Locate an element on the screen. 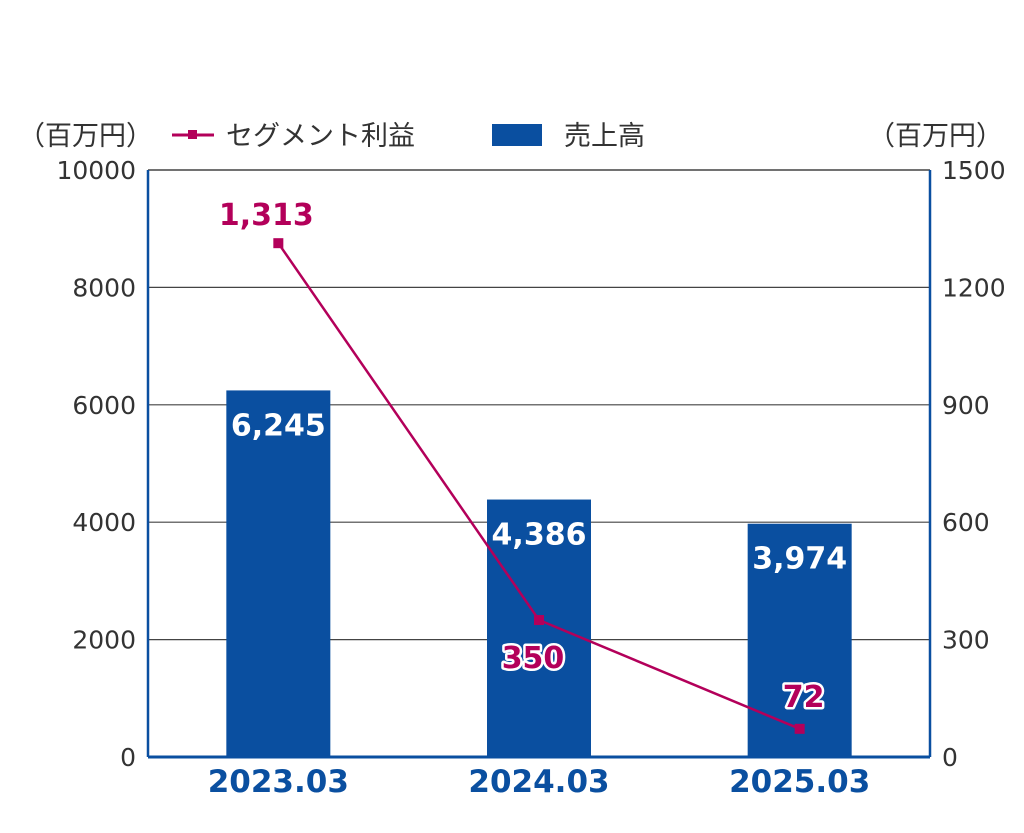 The height and width of the screenshot is (833, 1024). legend: セグメント利益 売上高 is located at coordinates (408, 136).